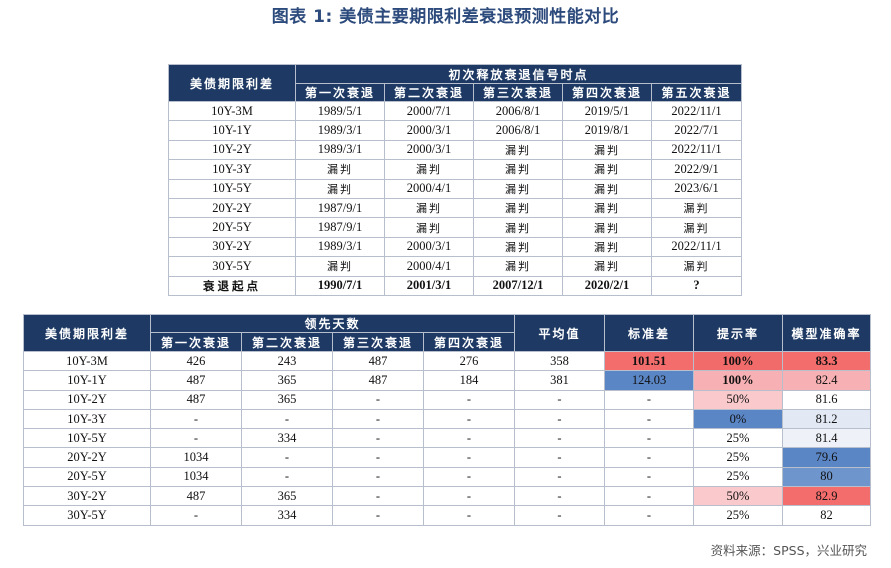 The width and height of the screenshot is (891, 568). What do you see at coordinates (340, 227) in the screenshot?
I see `signal-date-cell: 1987/9/1` at bounding box center [340, 227].